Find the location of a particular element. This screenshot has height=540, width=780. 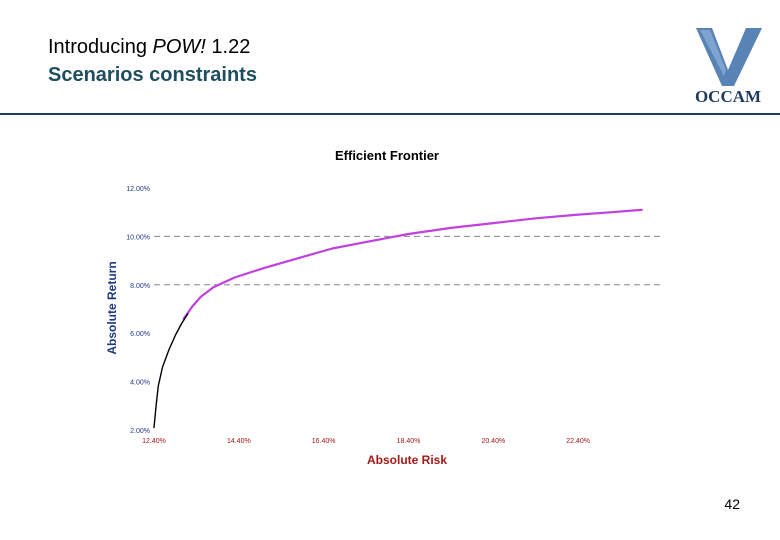

y-tick-labels: 2.00% 4.00% 6.00% 8.00% 10.00% 12.00% is located at coordinates (138, 310).